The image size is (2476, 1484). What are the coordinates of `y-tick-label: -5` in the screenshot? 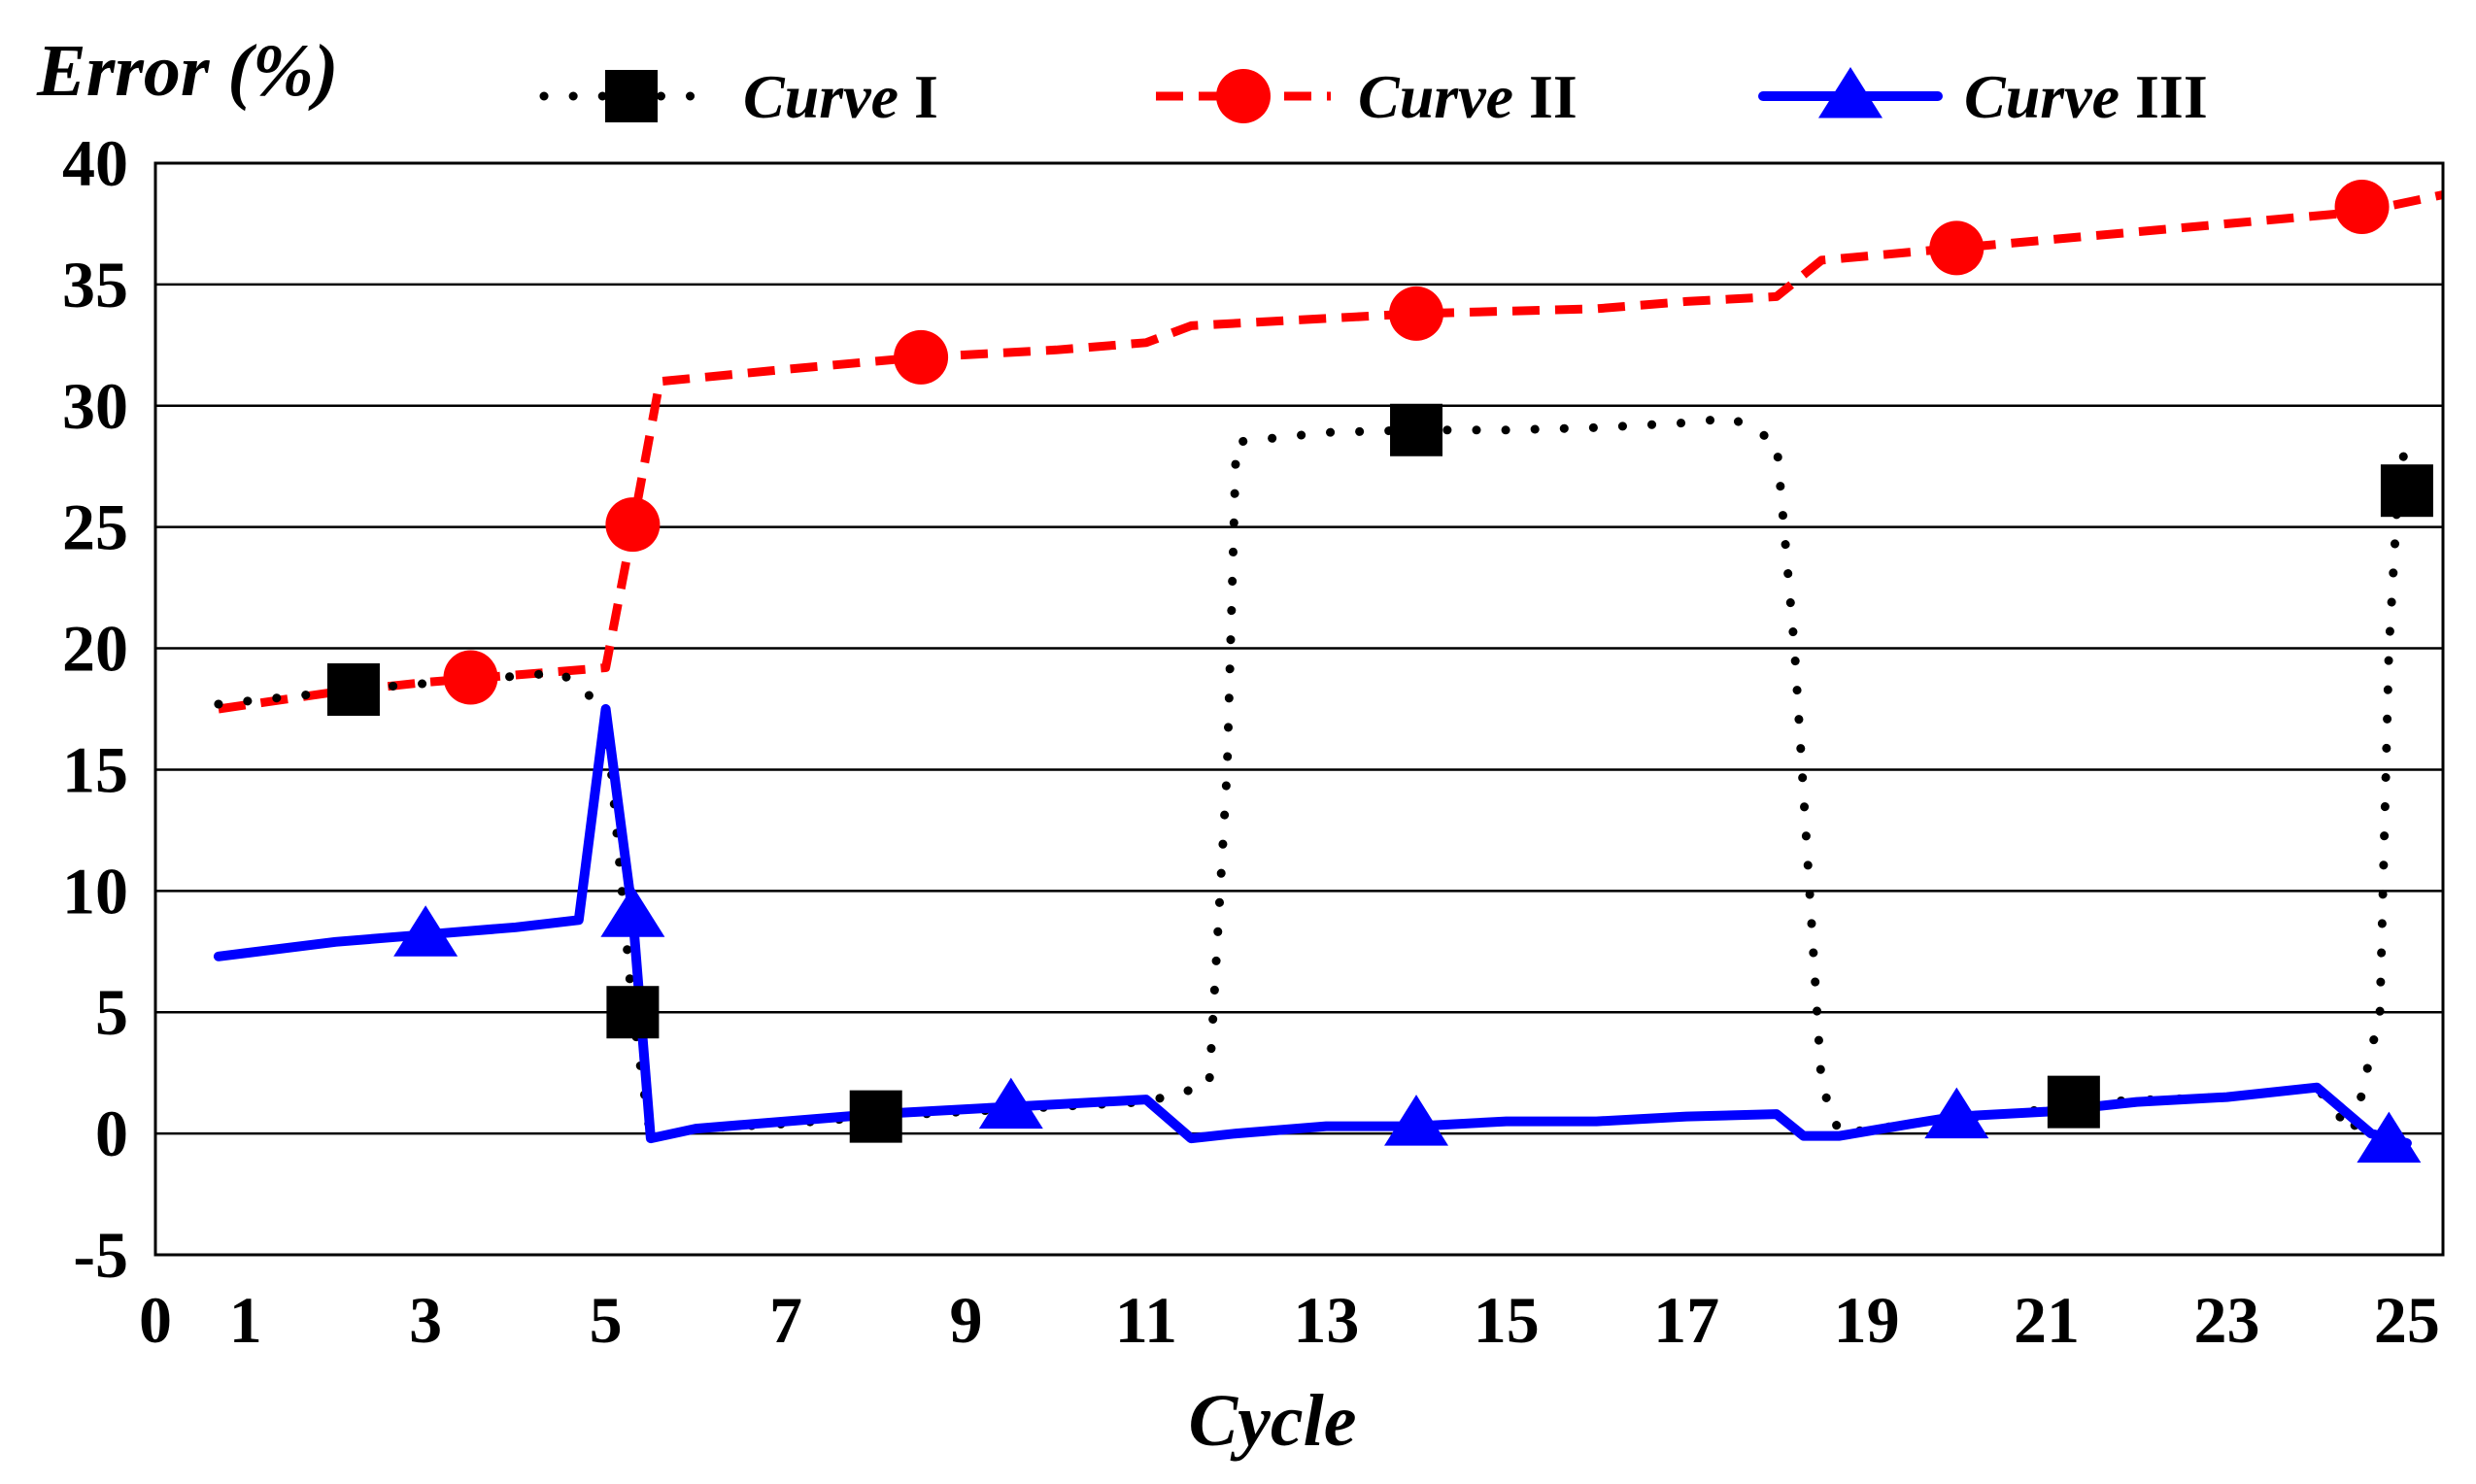 It's located at (100, 1255).